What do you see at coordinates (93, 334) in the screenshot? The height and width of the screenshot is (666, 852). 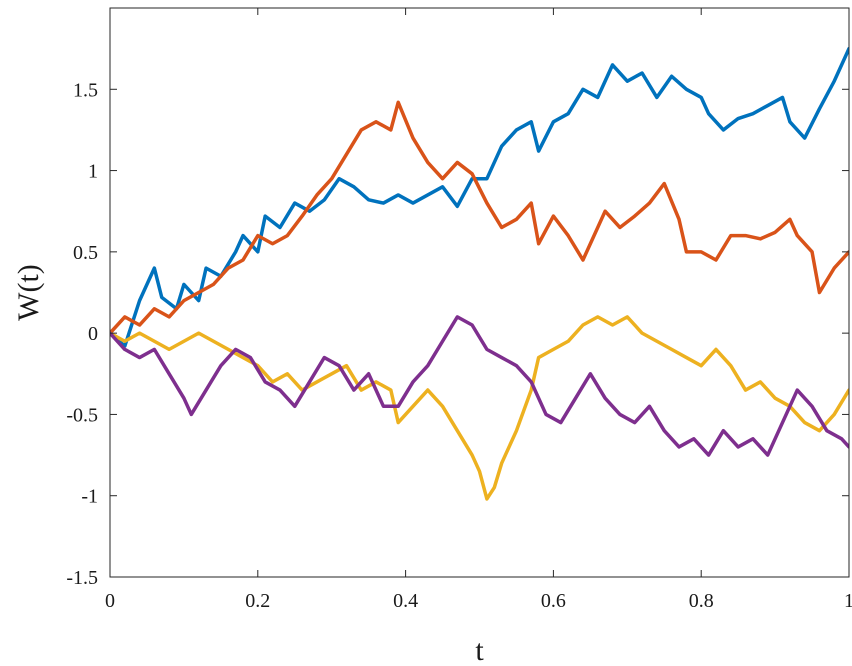 I see `y-tick-label: 0` at bounding box center [93, 334].